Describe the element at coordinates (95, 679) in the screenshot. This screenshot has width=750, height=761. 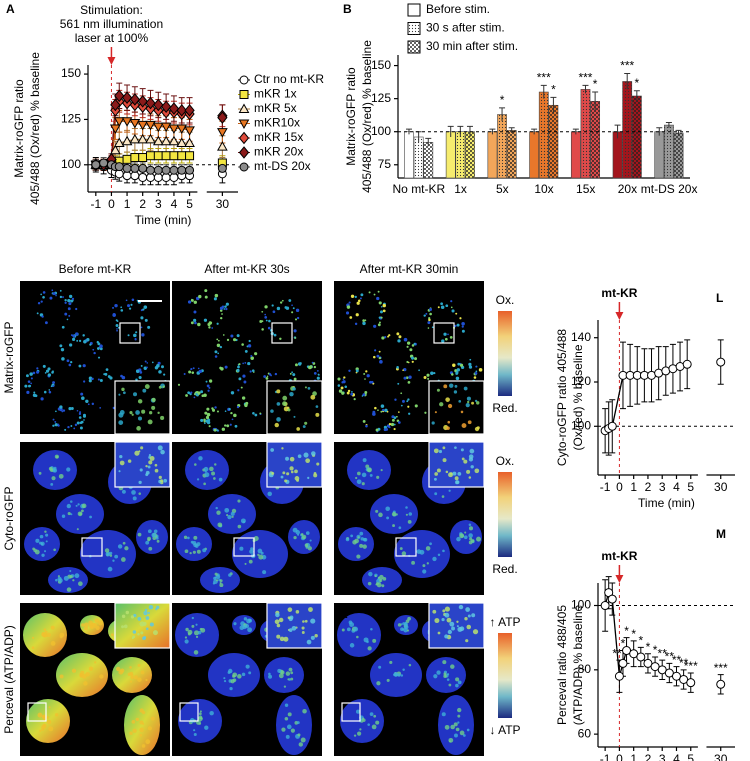
I see `micrograph` at that location.